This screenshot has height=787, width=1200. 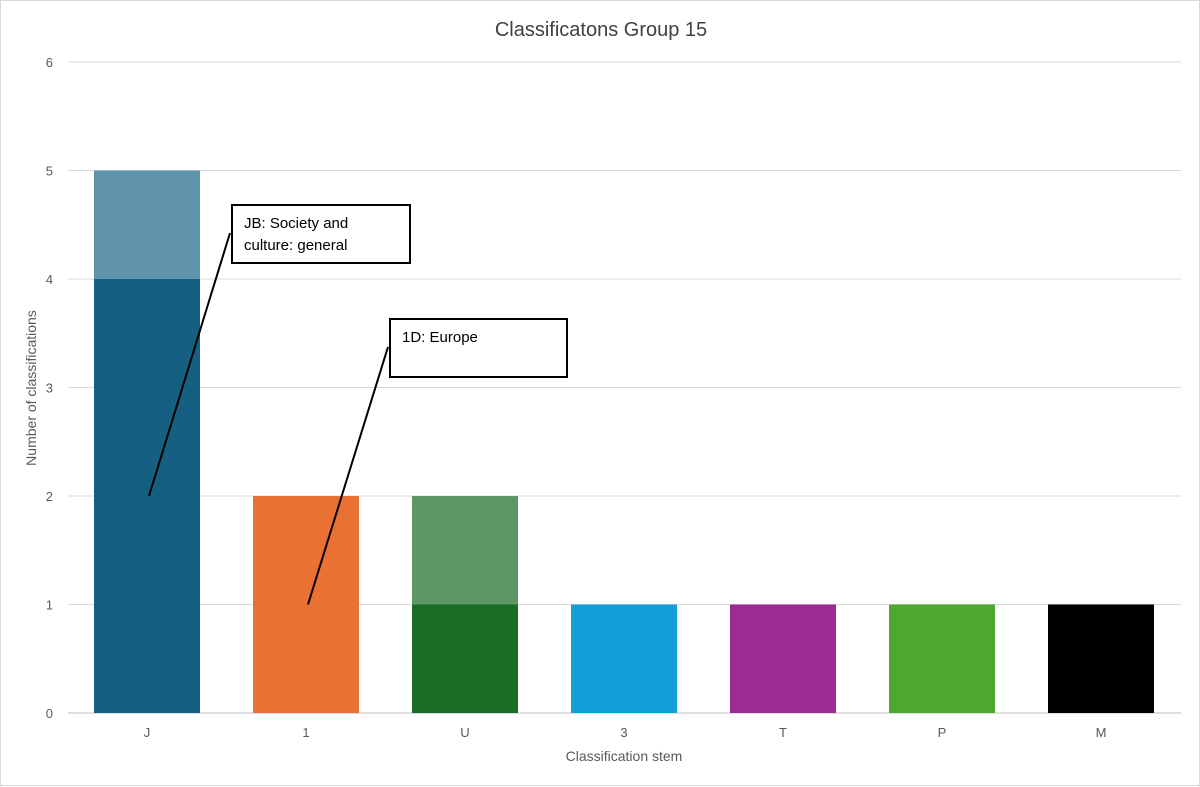 I want to click on callout-label: culture: general, so click(x=295, y=245).